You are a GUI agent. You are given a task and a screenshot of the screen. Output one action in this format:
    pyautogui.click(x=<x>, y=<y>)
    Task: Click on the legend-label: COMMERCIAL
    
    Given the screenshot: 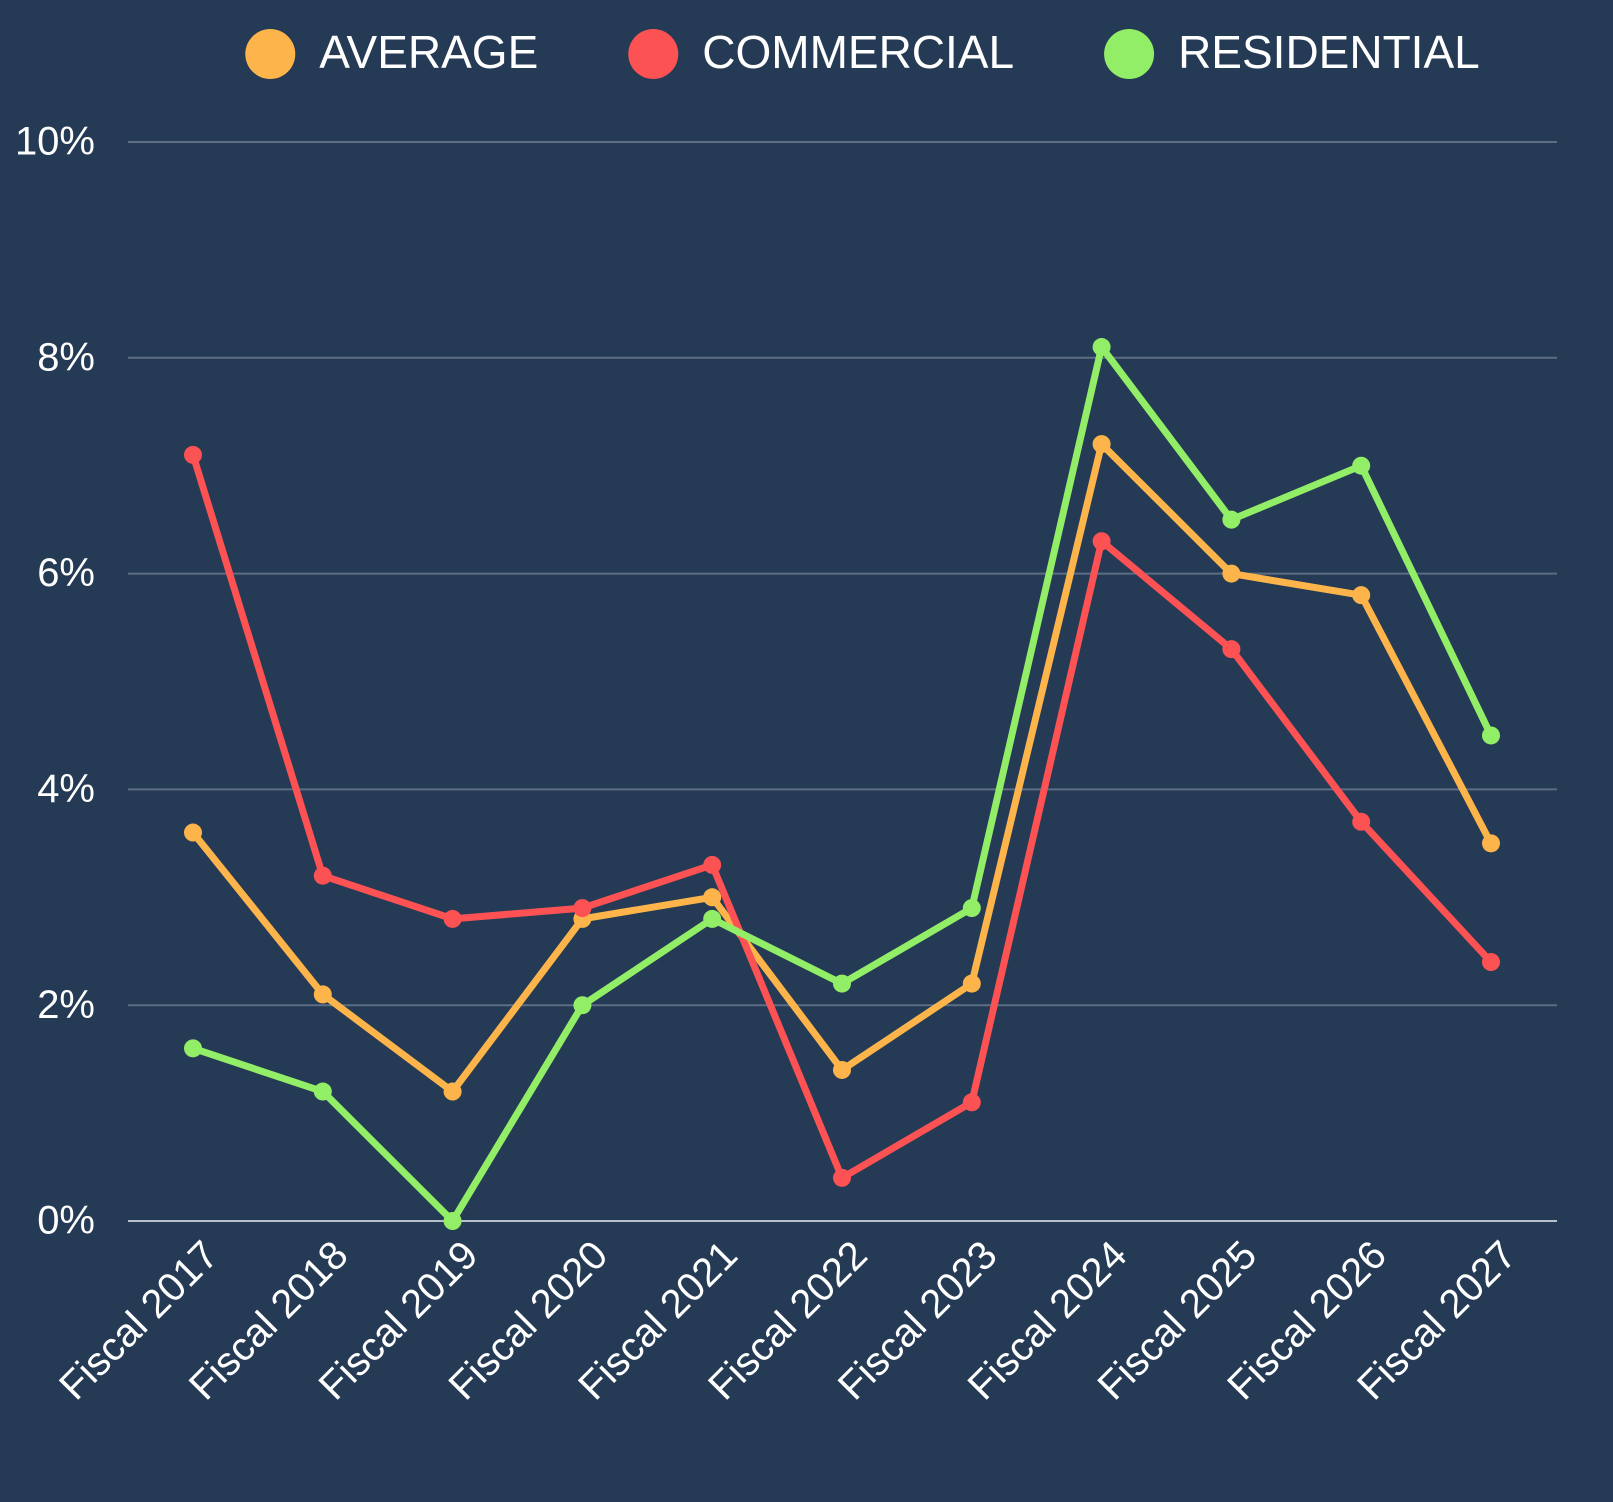 What is the action you would take?
    pyautogui.click(x=858, y=52)
    